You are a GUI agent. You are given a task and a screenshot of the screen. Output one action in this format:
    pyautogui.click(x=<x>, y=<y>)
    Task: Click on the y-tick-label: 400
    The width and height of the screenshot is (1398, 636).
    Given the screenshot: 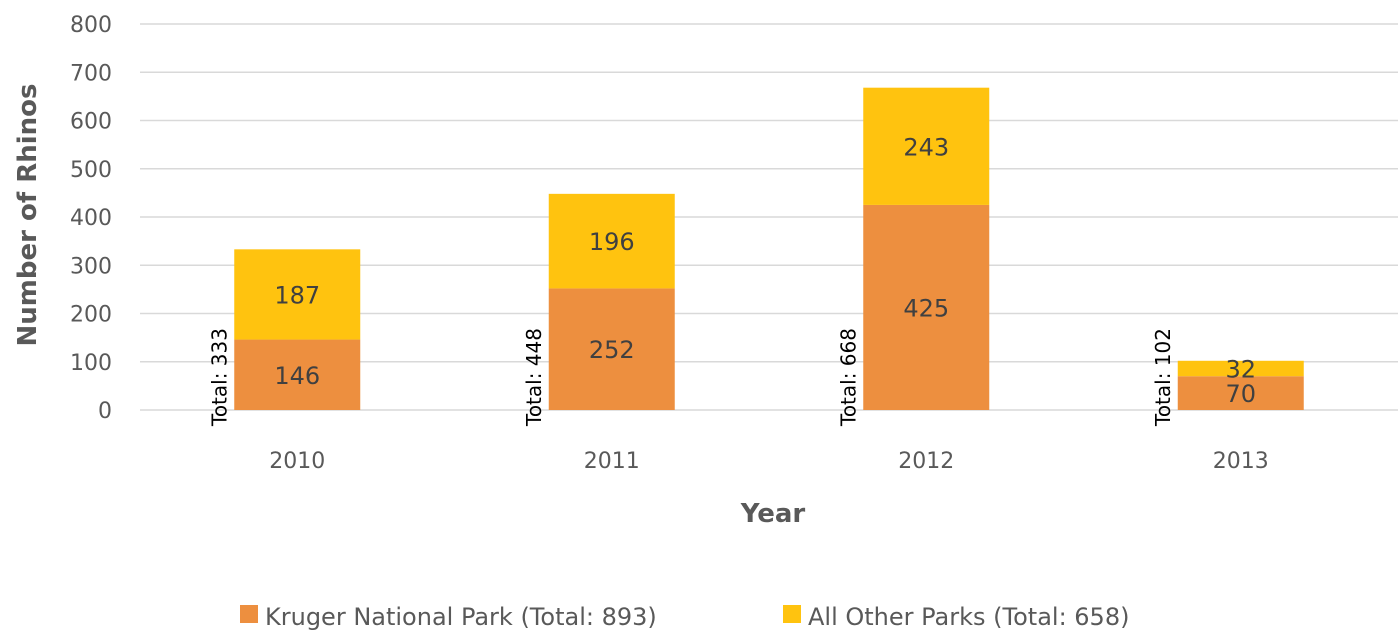 What is the action you would take?
    pyautogui.click(x=91, y=218)
    